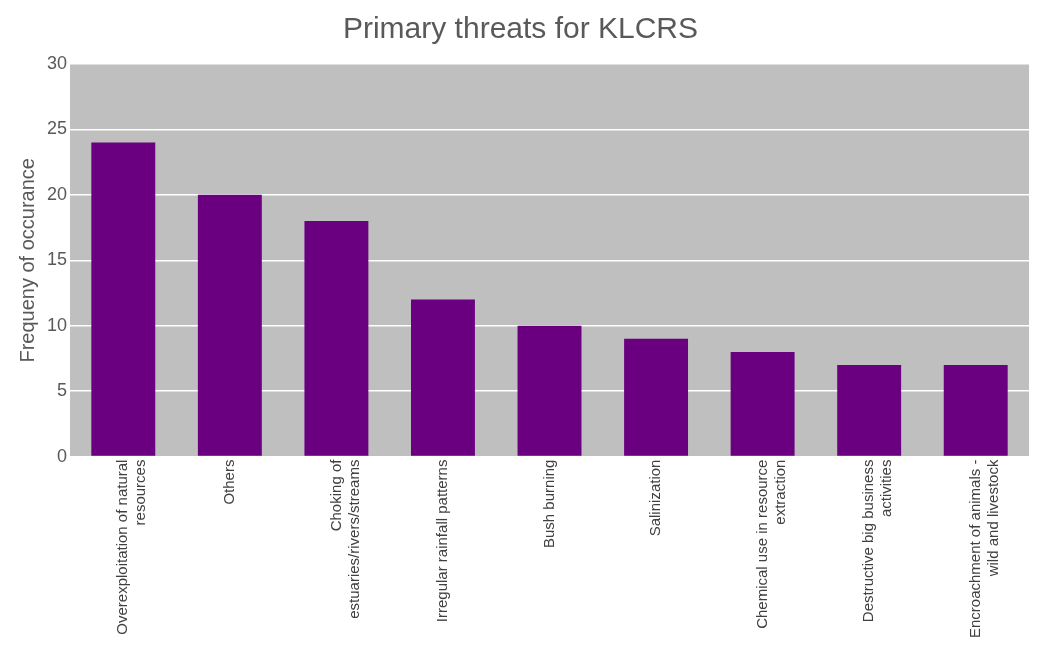 Image resolution: width=1047 pixels, height=649 pixels. Describe the element at coordinates (57, 128) in the screenshot. I see `y-tick-label: 25` at that location.